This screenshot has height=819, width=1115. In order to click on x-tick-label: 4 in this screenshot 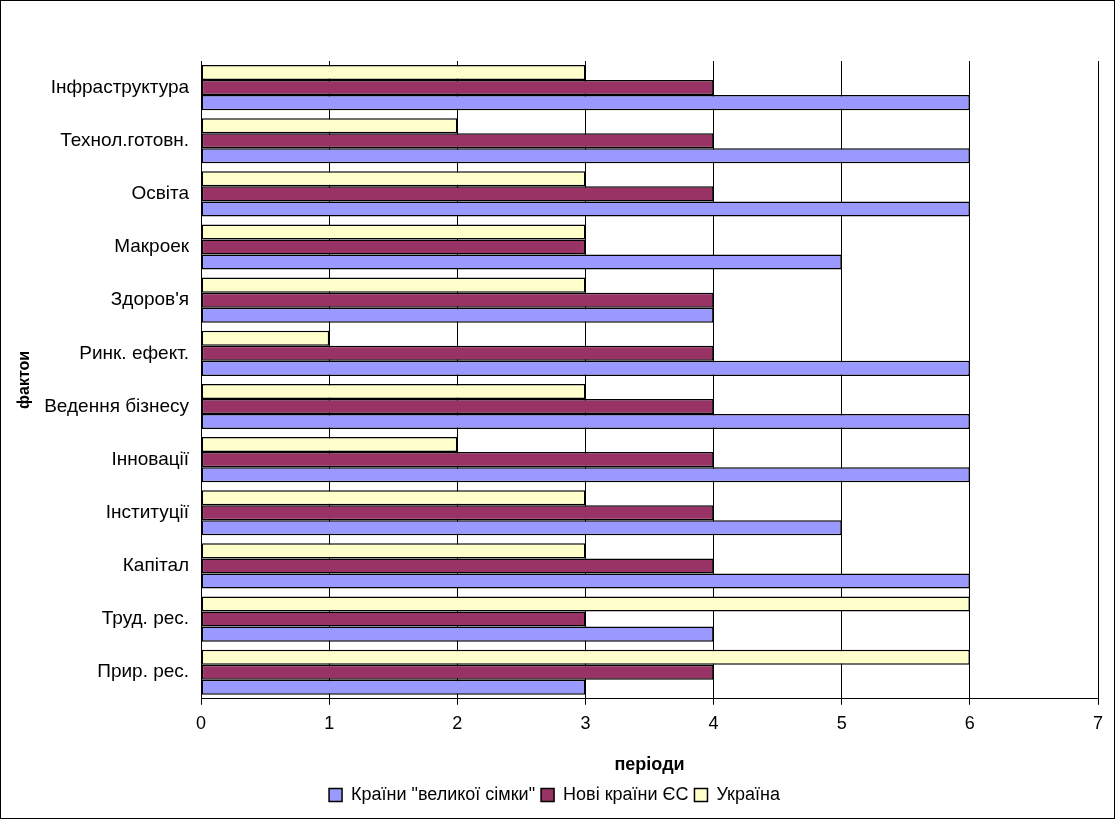, I will do `click(713, 722)`.